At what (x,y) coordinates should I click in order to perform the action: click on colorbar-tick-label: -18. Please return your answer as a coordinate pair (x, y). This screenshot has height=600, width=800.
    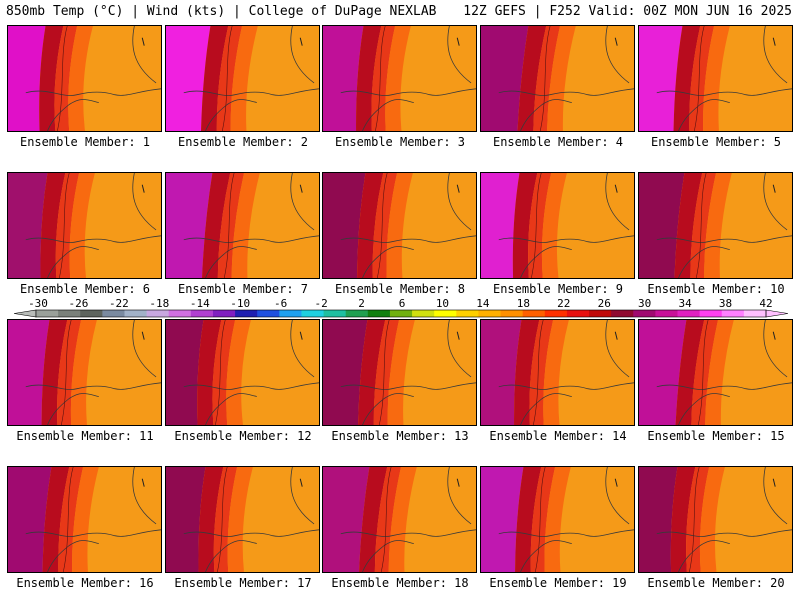
    Looking at the image, I should click on (159, 303).